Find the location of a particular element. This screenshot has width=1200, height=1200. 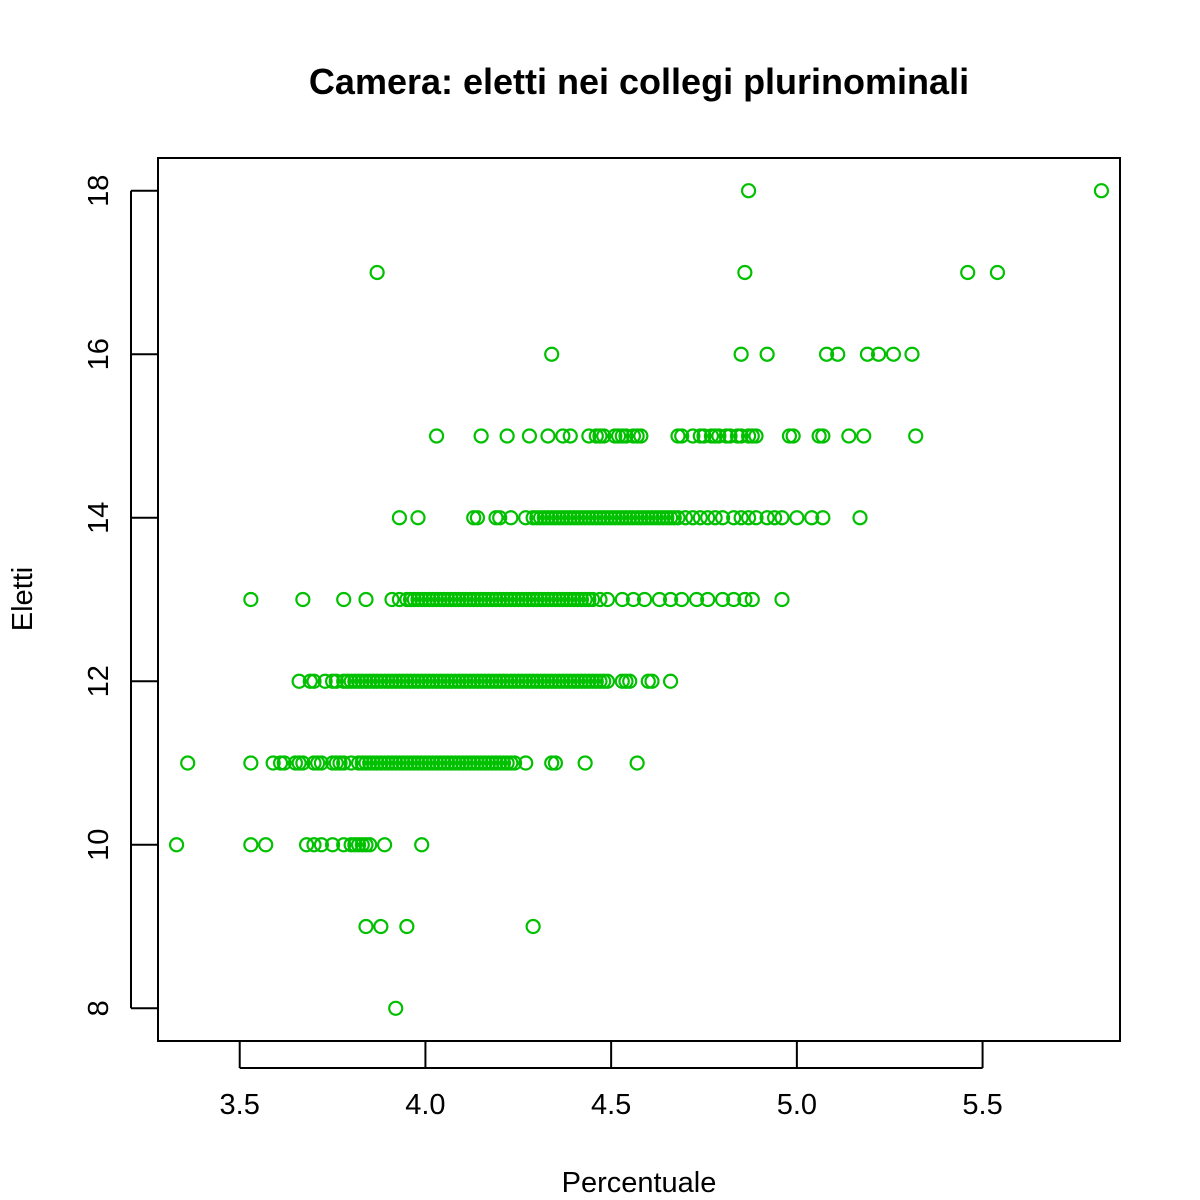

y-tick-label: 14 is located at coordinates (99, 518).